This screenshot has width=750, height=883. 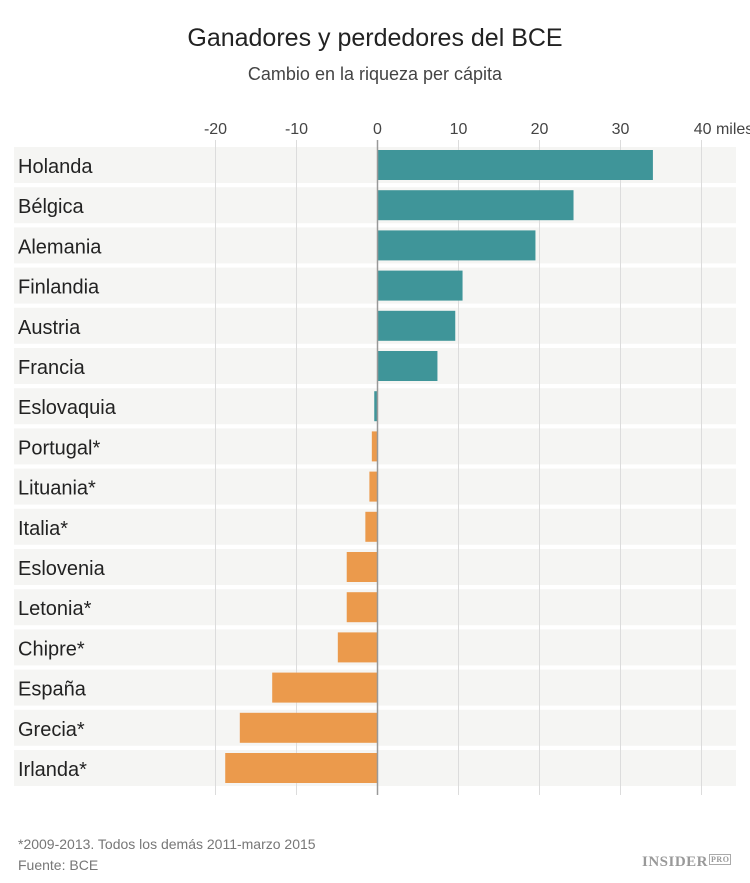 I want to click on chart-title: Ganadores y perdedores del BCE, so click(x=375, y=38).